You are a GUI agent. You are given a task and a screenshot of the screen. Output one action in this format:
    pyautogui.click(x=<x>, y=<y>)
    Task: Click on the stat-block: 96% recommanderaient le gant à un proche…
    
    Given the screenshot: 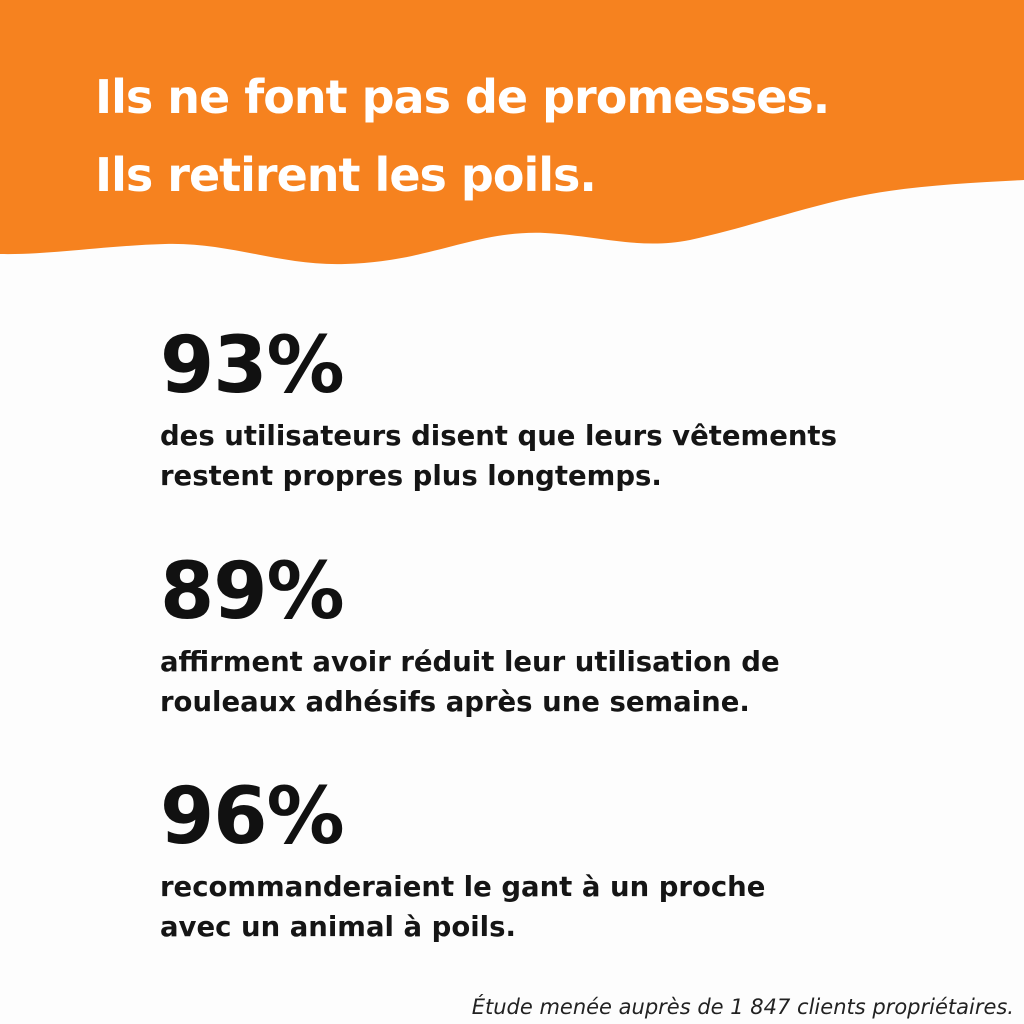 What is the action you would take?
    pyautogui.click(x=540, y=860)
    